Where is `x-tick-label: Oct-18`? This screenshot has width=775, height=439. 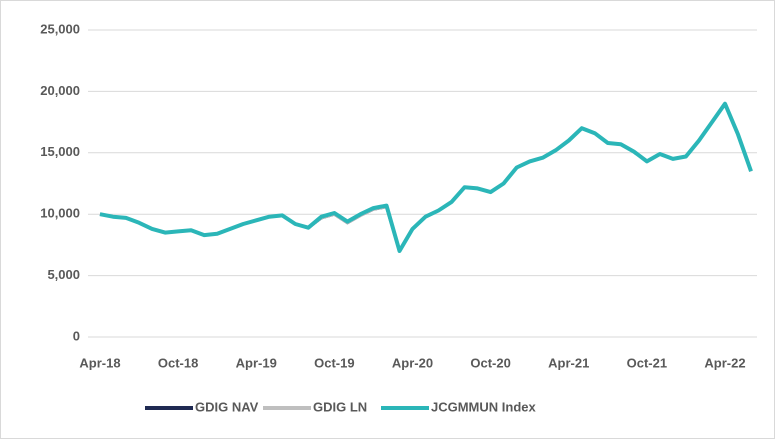 x-tick-label: Oct-18 is located at coordinates (178, 362).